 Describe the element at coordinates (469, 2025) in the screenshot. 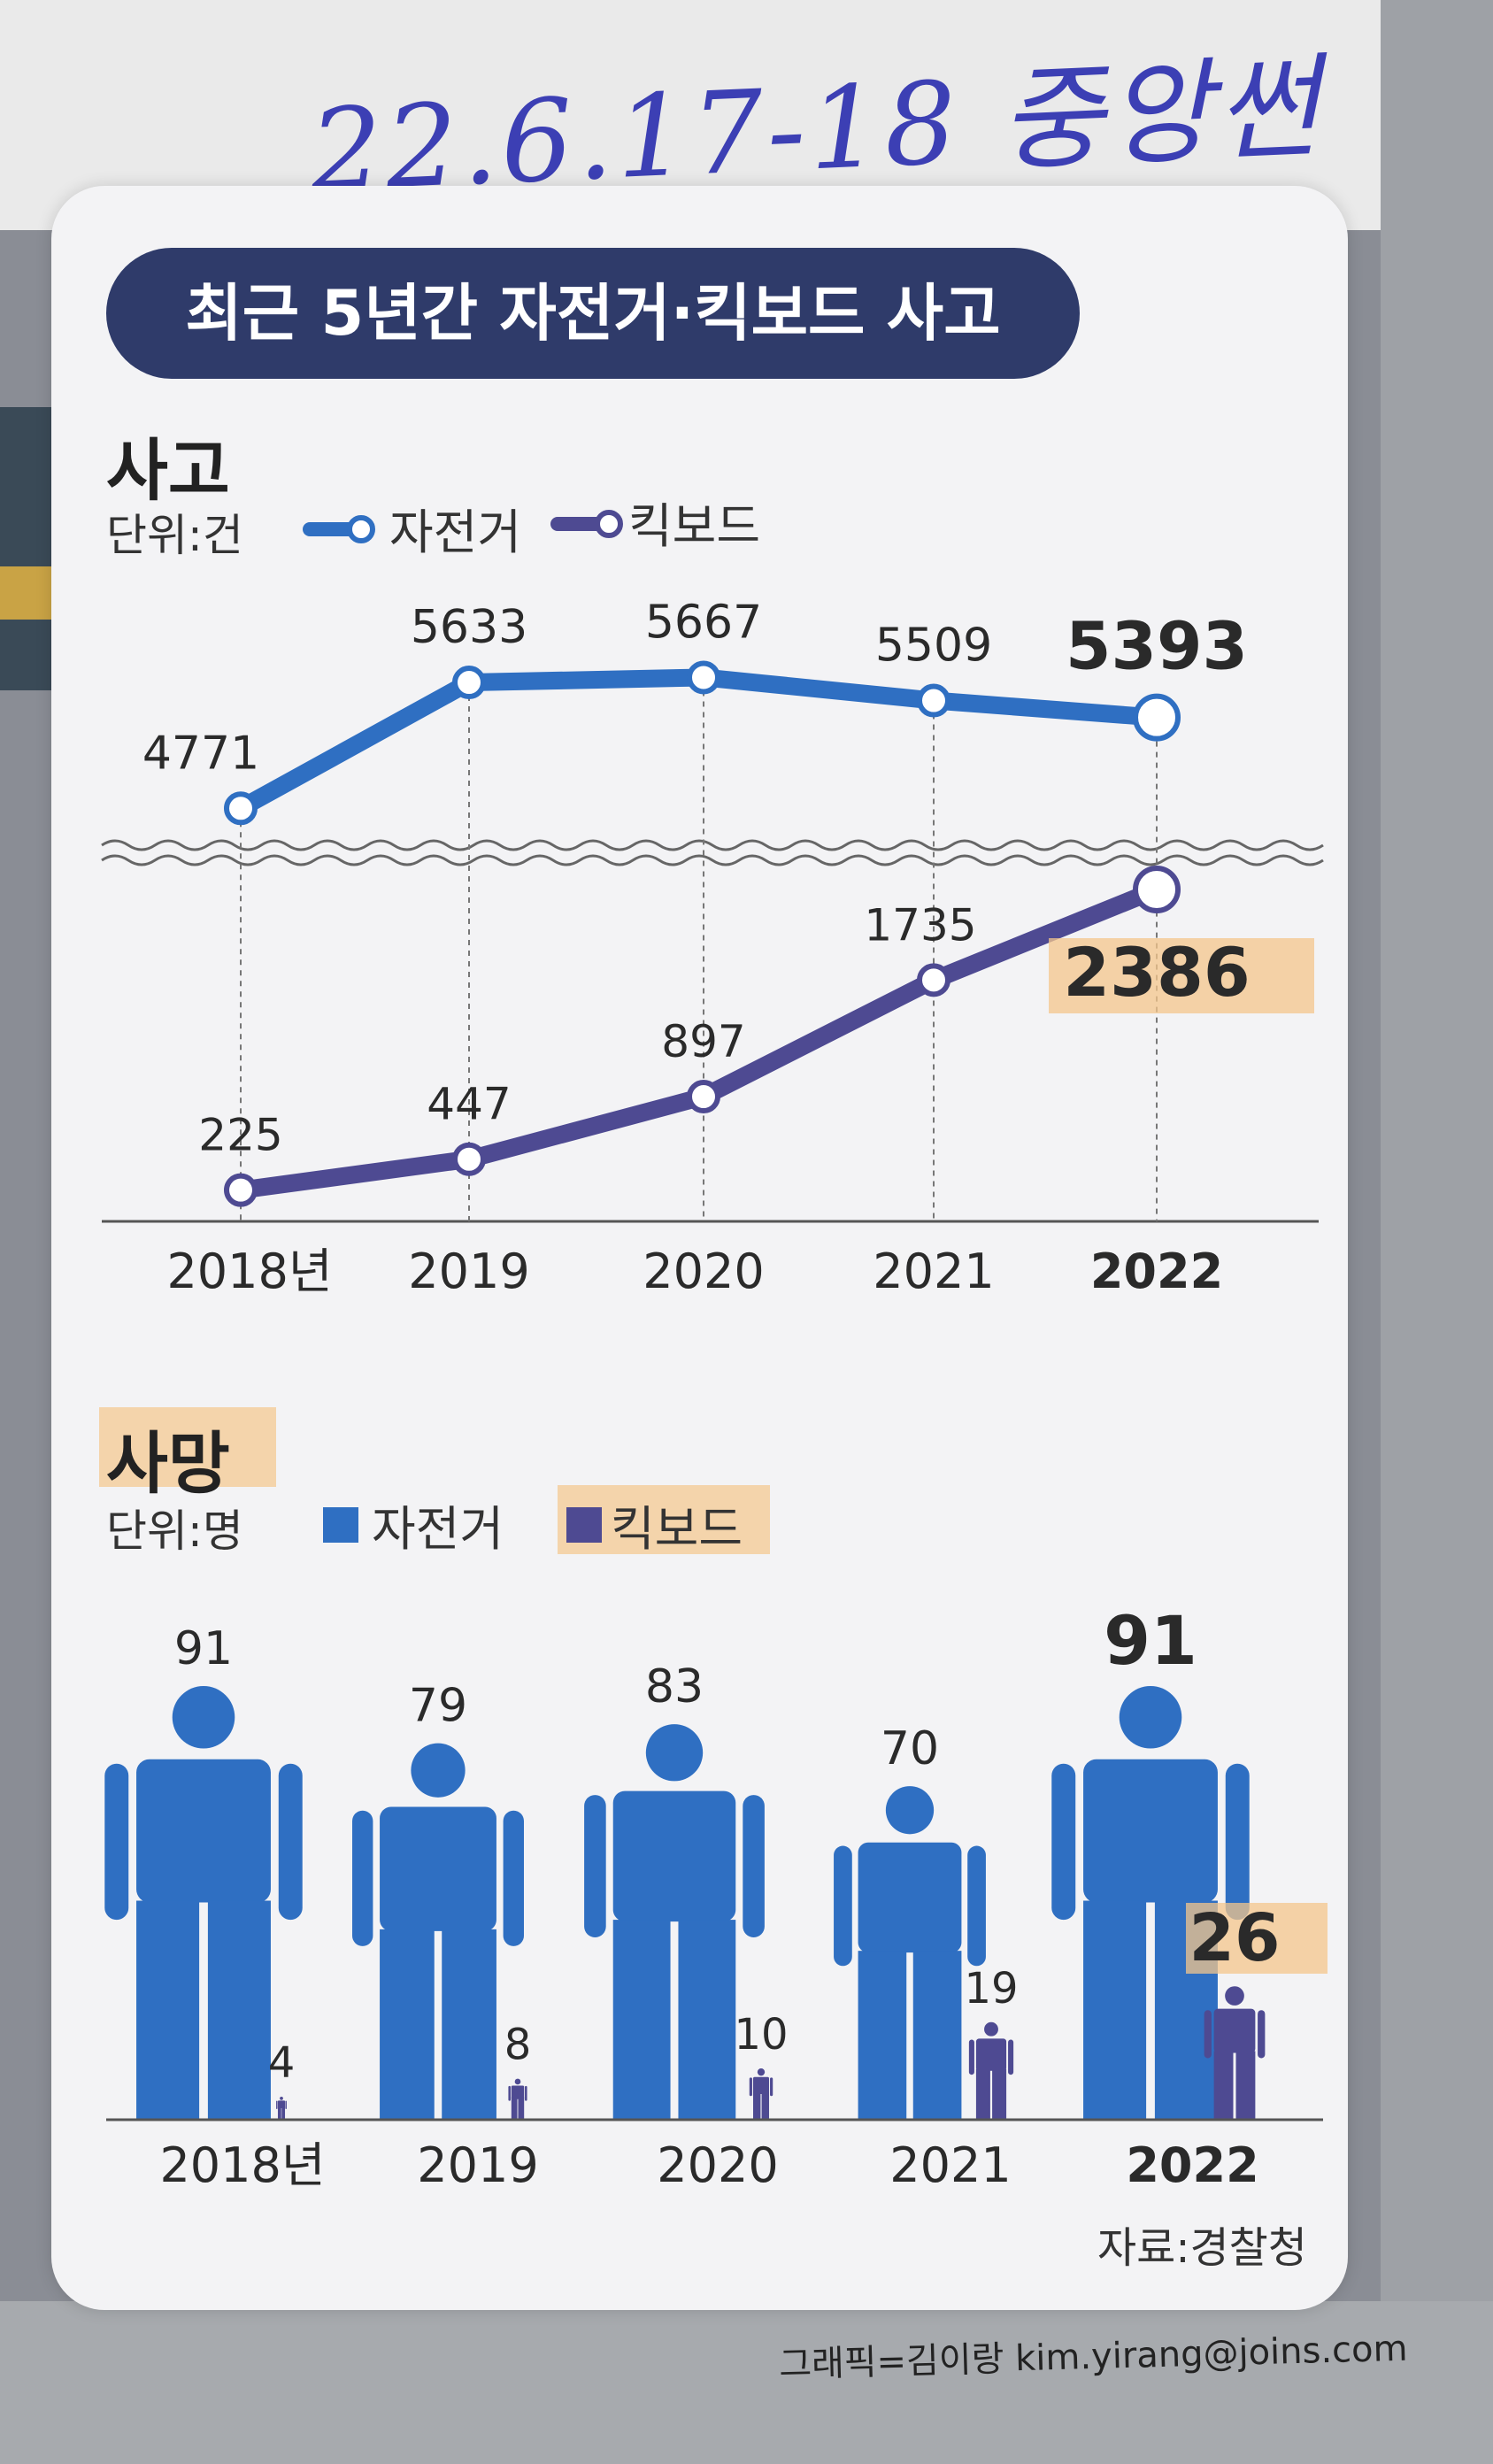

I see `bicycle-death-person-1-leg-right` at that location.